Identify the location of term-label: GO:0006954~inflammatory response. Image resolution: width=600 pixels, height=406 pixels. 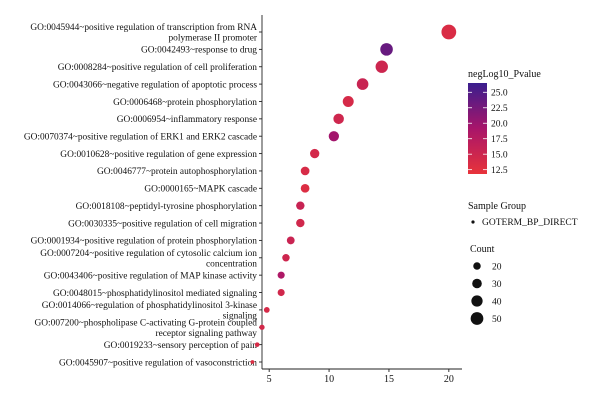
(187, 119).